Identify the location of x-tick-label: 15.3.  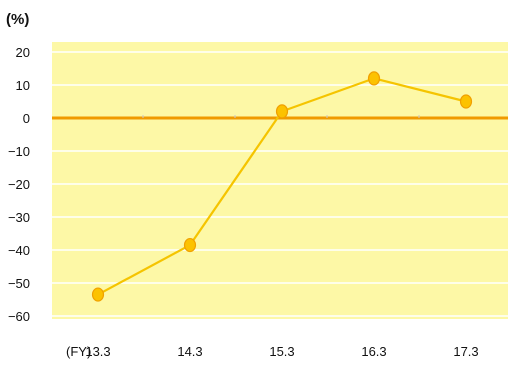
(281, 351).